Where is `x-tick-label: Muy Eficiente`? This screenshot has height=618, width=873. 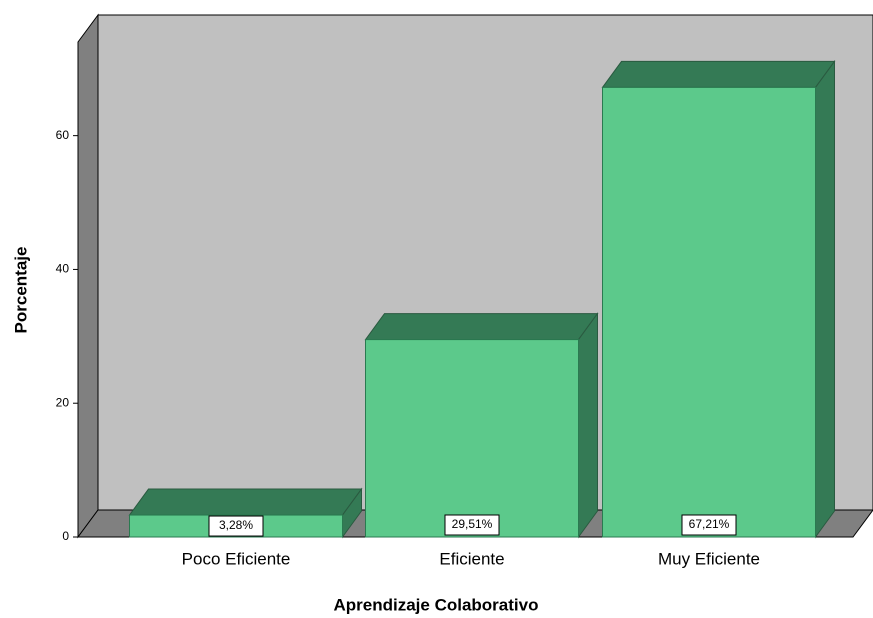
x-tick-label: Muy Eficiente is located at coordinates (709, 558).